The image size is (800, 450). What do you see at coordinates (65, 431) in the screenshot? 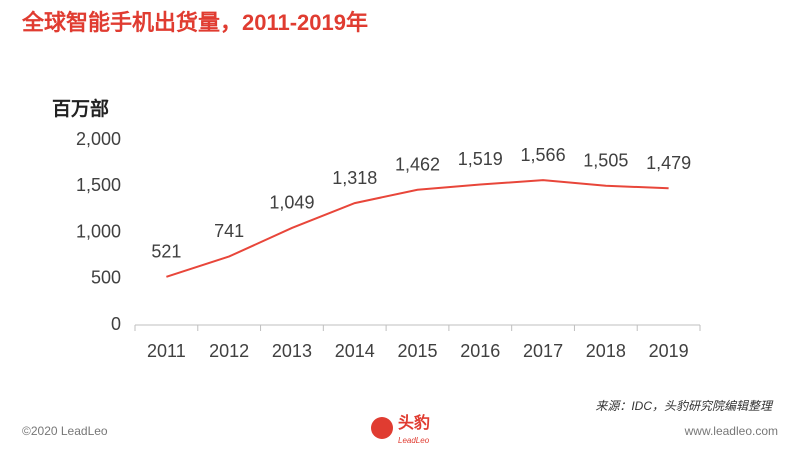
I see `copyright: ©2020 LeadLeo` at bounding box center [65, 431].